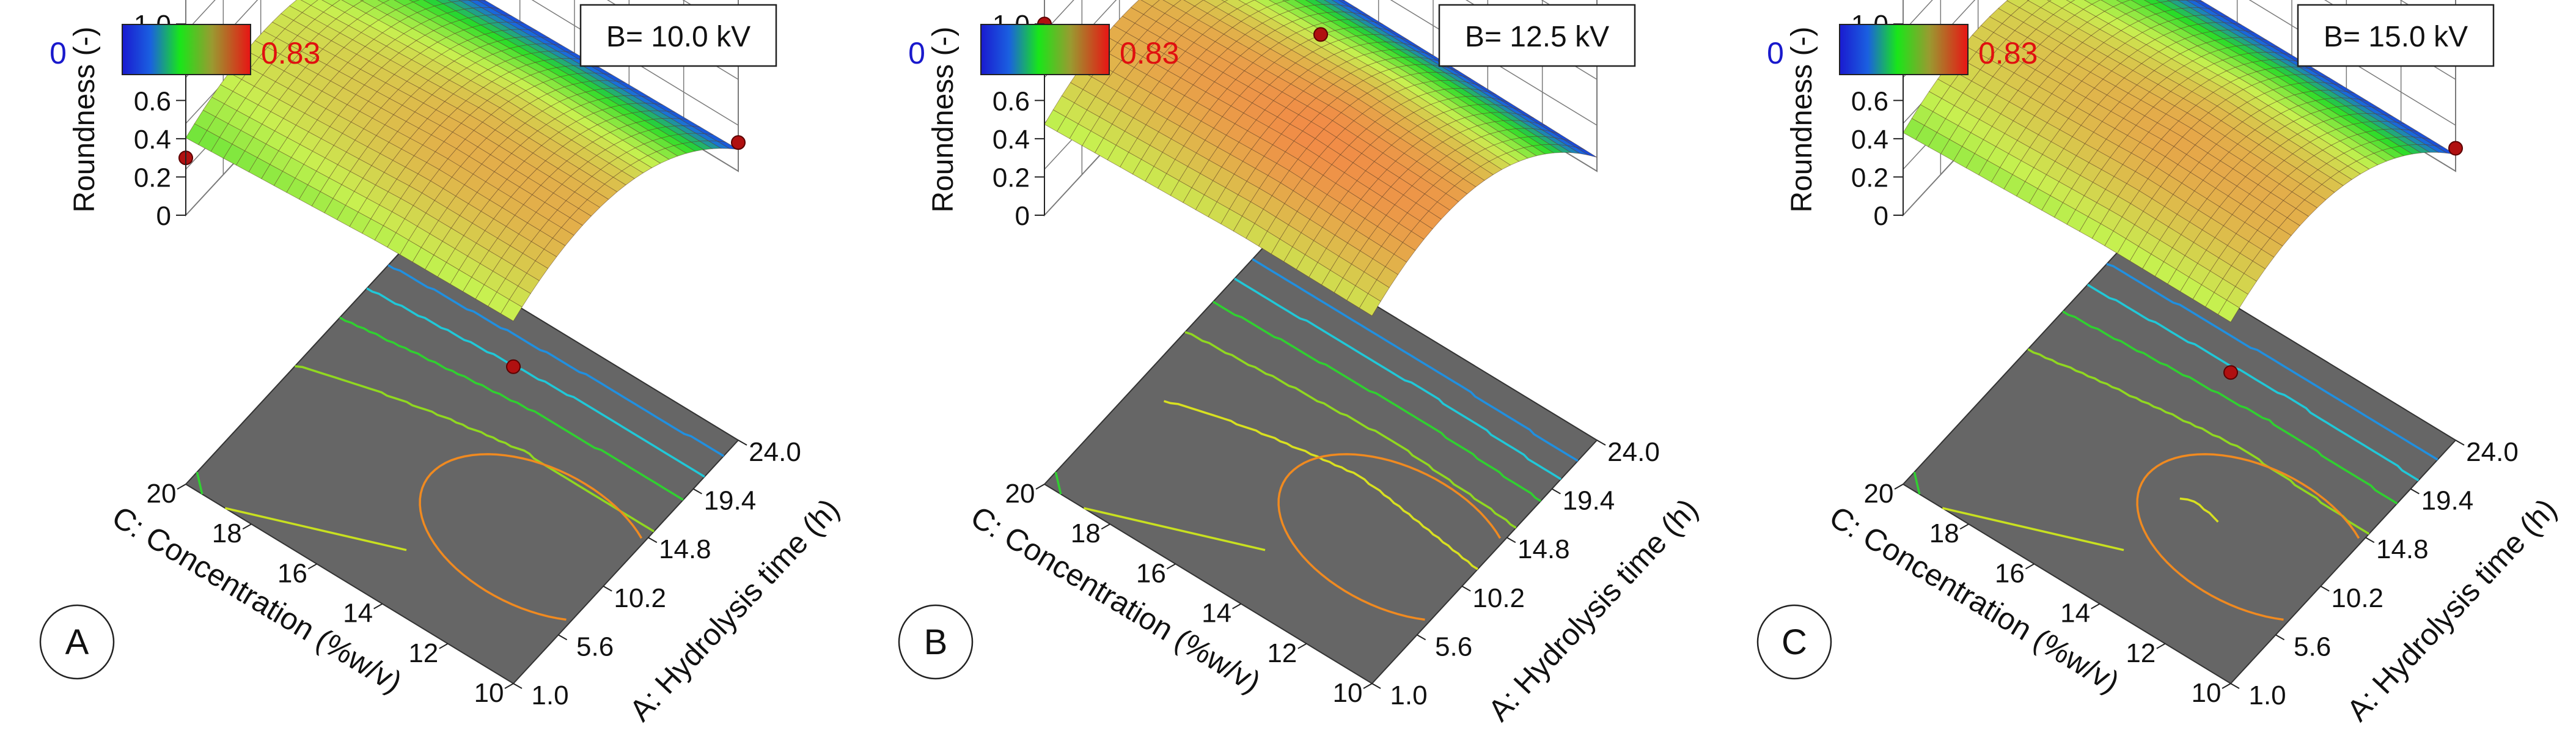 This screenshot has height=741, width=2576. I want to click on panel-label-circle, so click(1794, 642).